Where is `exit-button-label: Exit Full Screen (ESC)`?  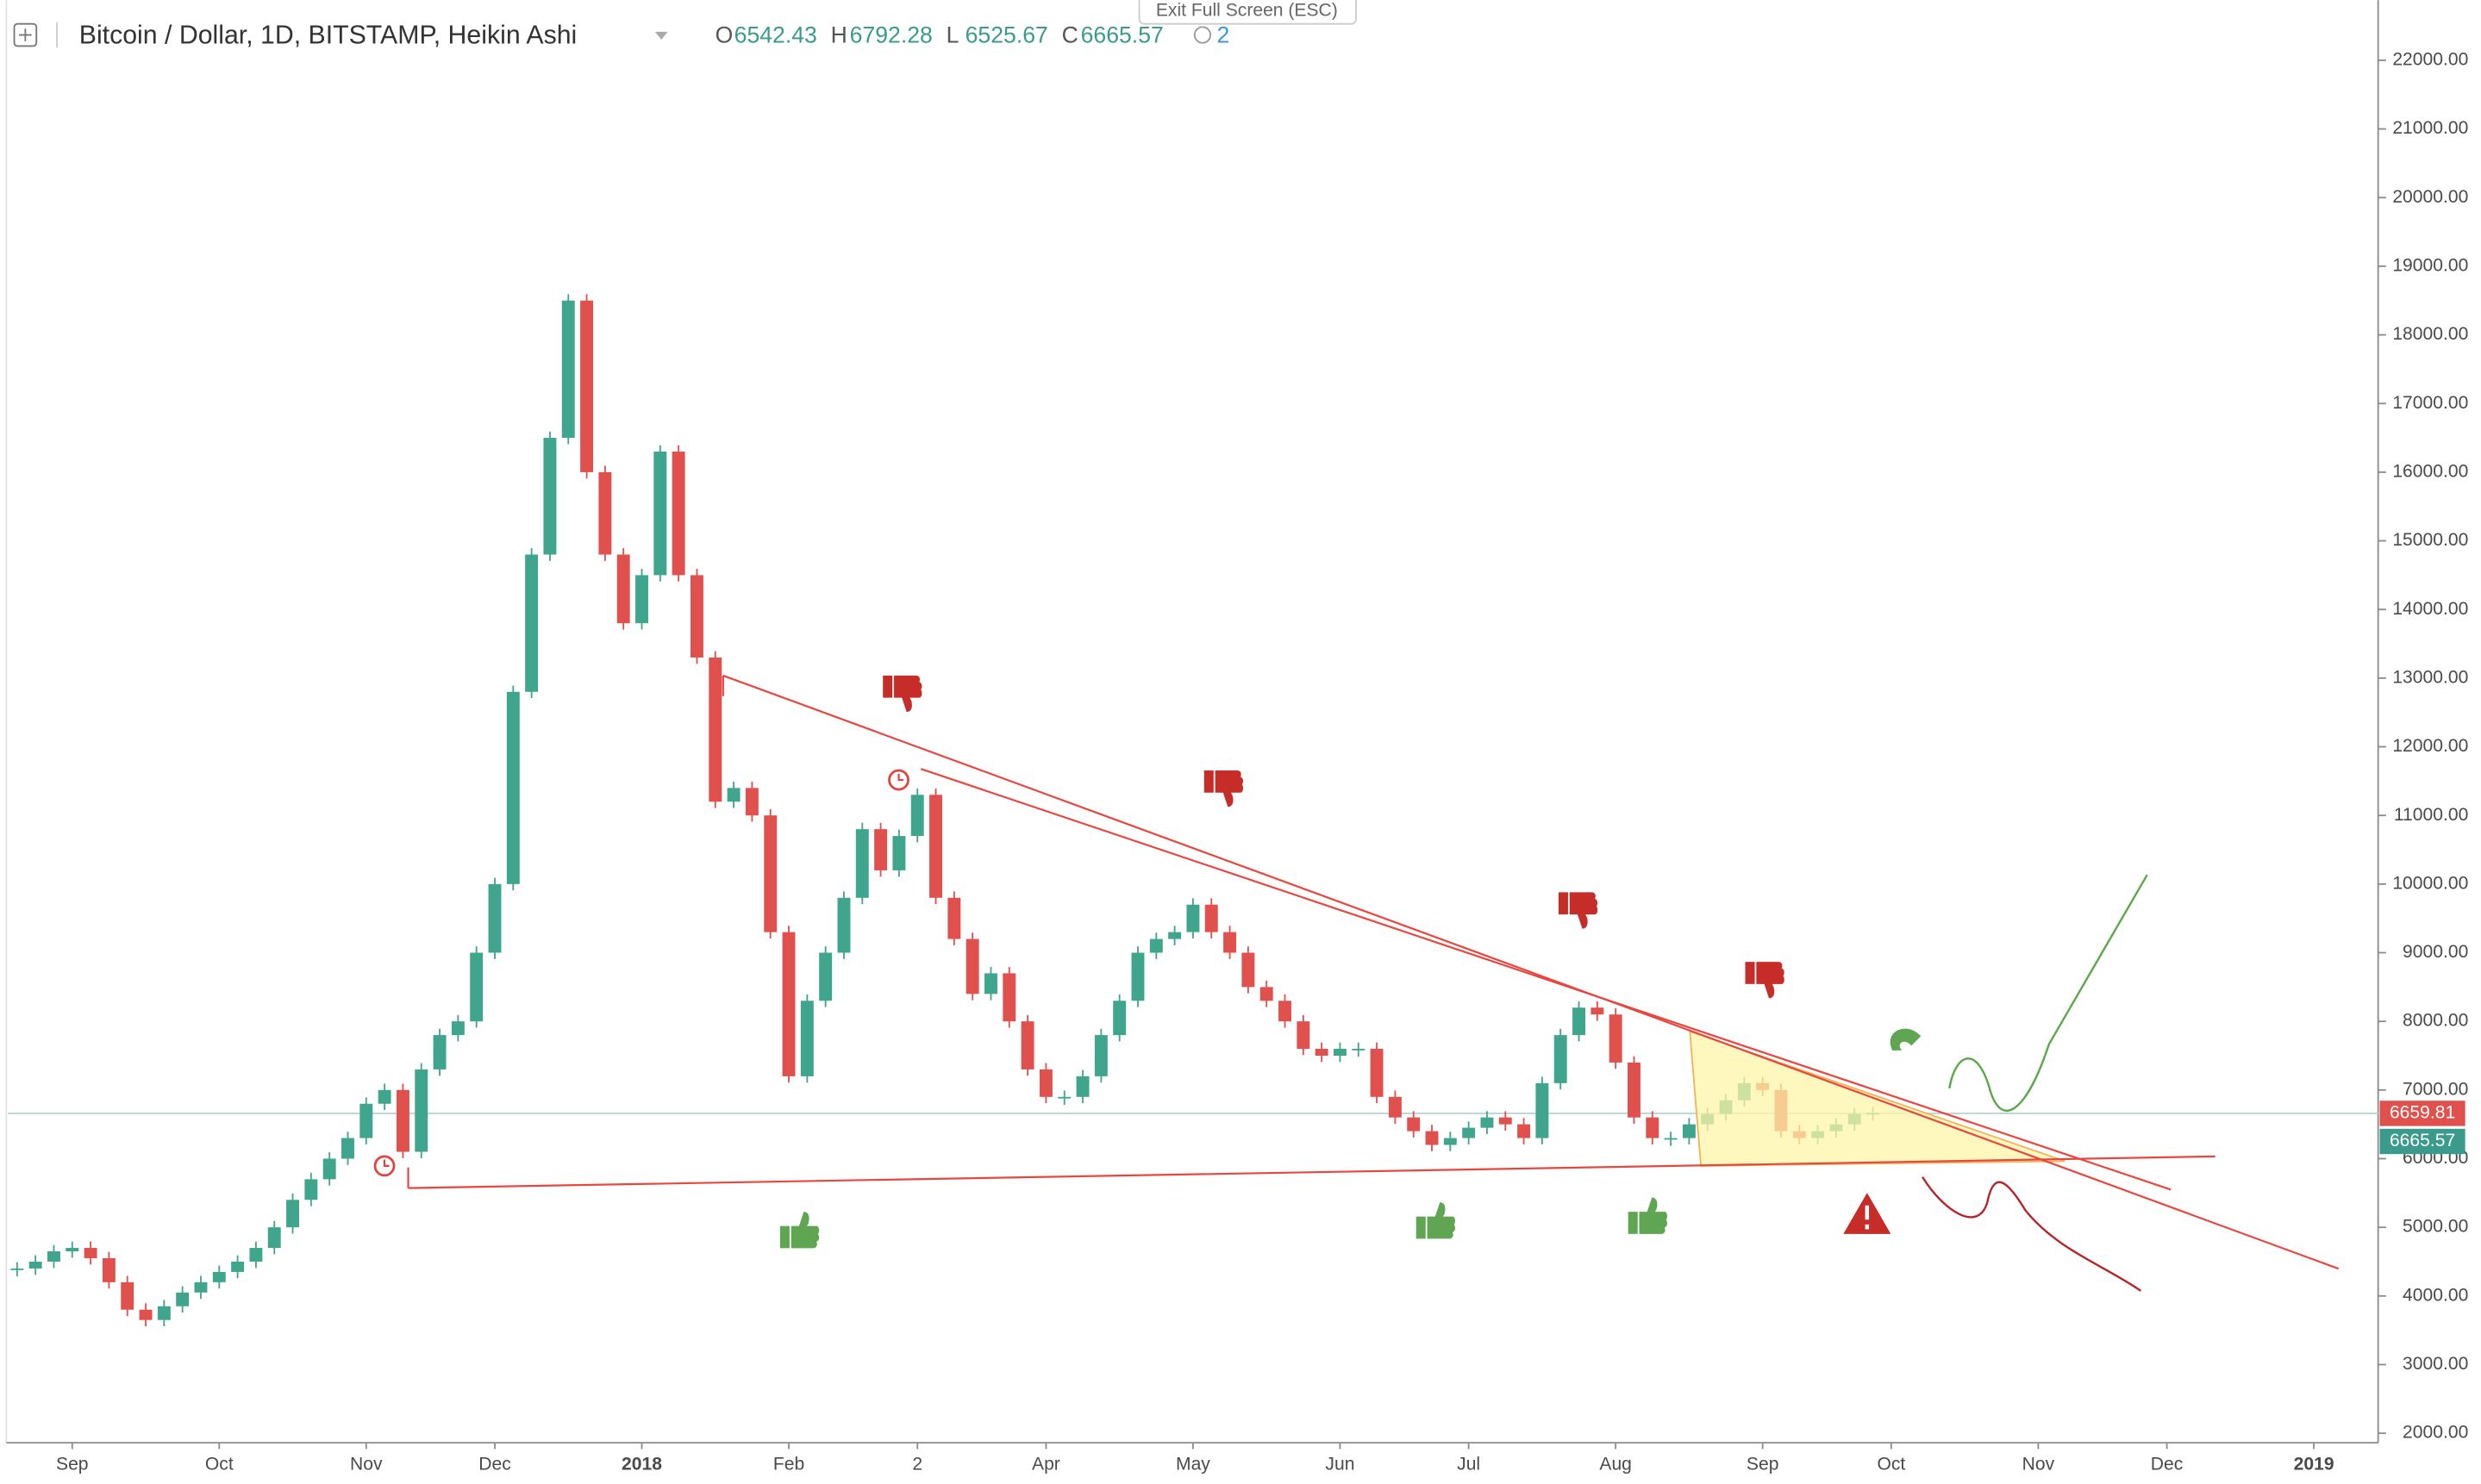
exit-button-label: Exit Full Screen (ESC) is located at coordinates (1247, 11).